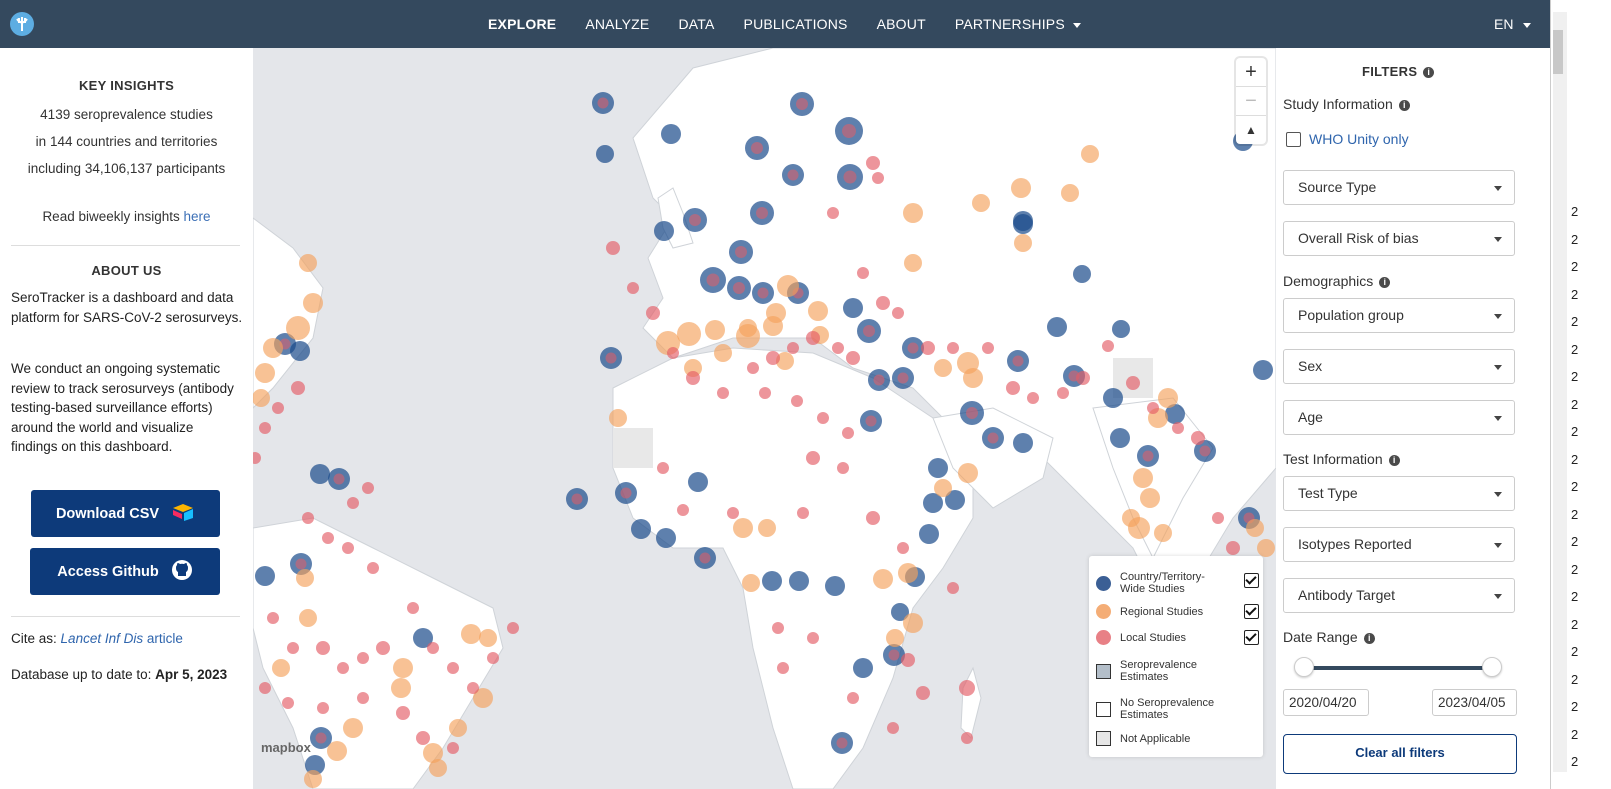 The width and height of the screenshot is (1611, 789). Describe the element at coordinates (1399, 366) in the screenshot. I see `sex-select: Sex` at that location.